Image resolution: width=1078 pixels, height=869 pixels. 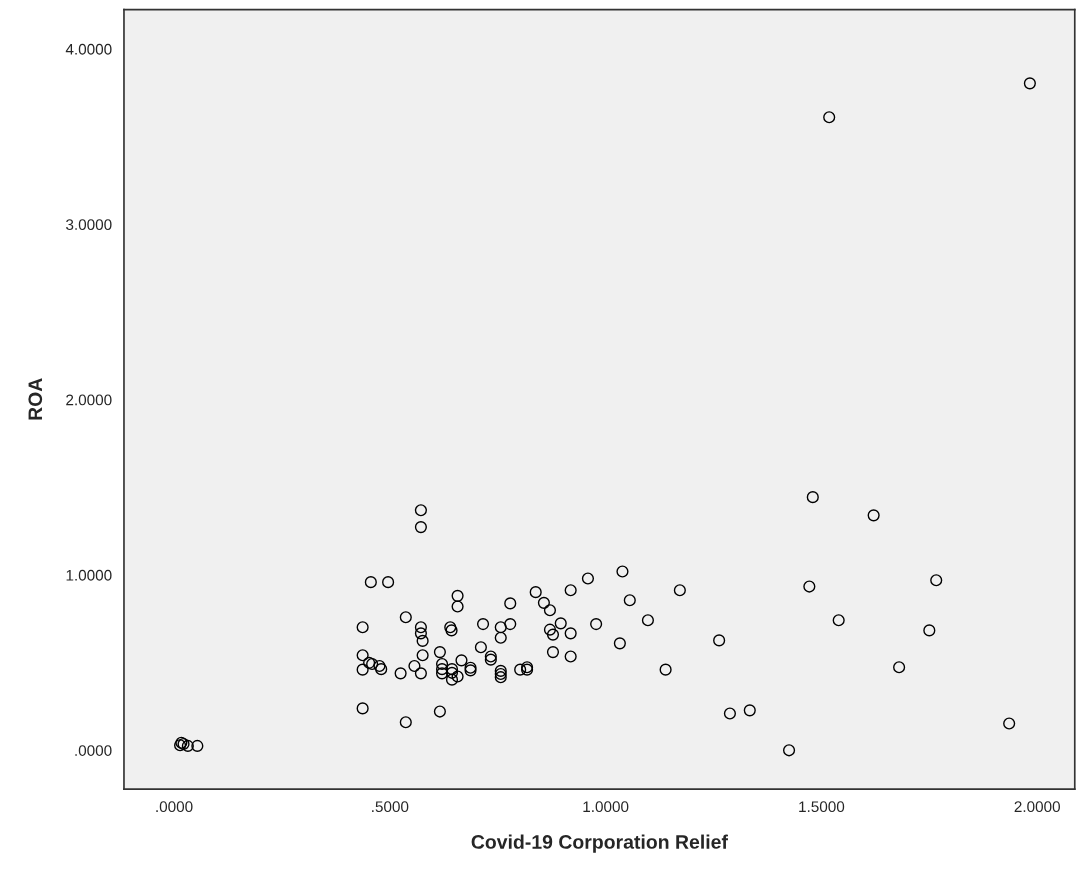 What do you see at coordinates (89, 575) in the screenshot?
I see `y-tick-label: 1.0000` at bounding box center [89, 575].